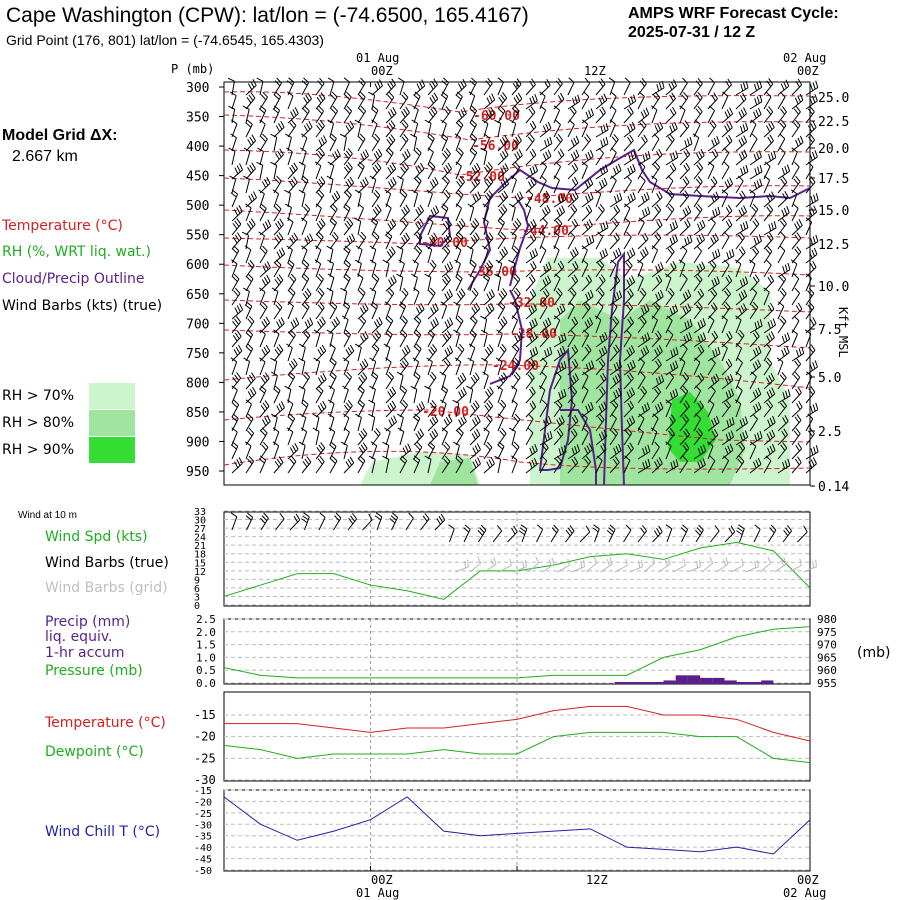 This screenshot has width=900, height=900. What do you see at coordinates (203, 871) in the screenshot?
I see `windchill-tick-label: -50` at bounding box center [203, 871].